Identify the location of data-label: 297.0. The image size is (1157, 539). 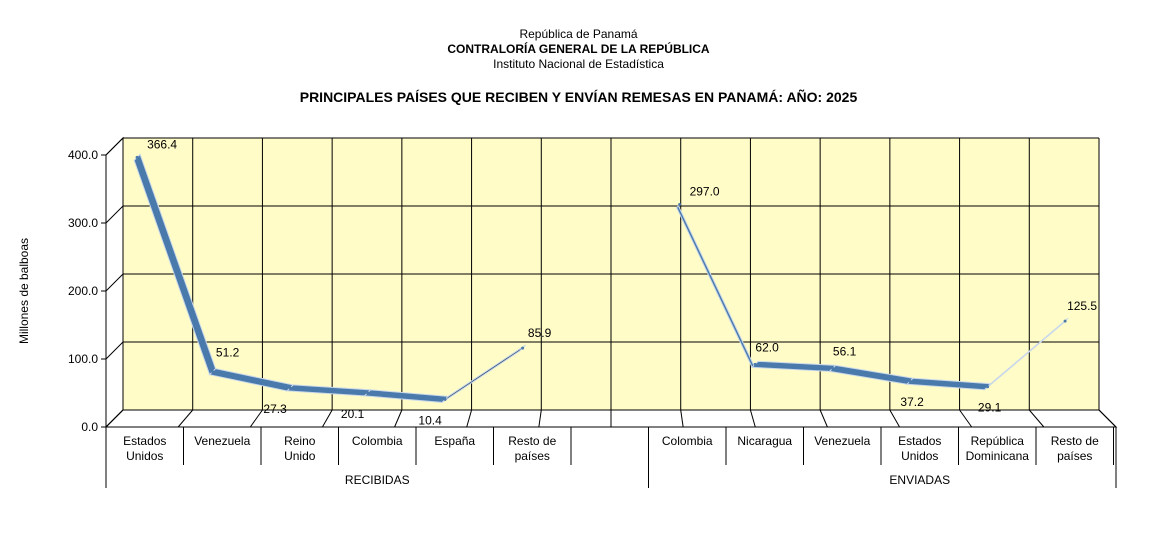
(705, 192).